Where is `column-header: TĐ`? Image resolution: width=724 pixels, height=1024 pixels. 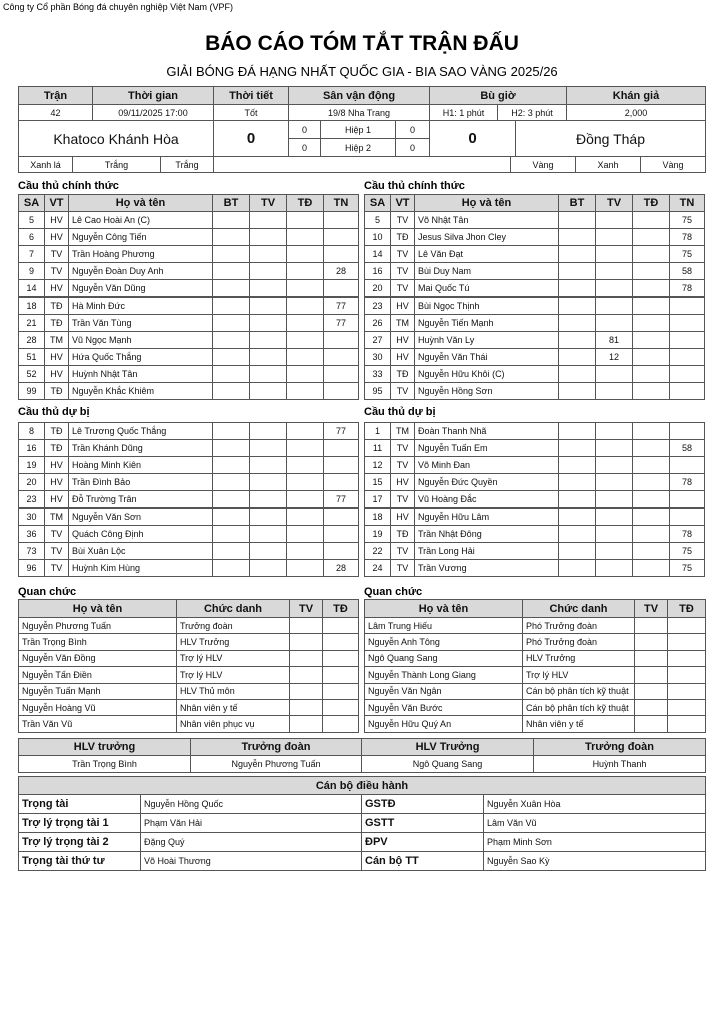 column-header: TĐ is located at coordinates (340, 608).